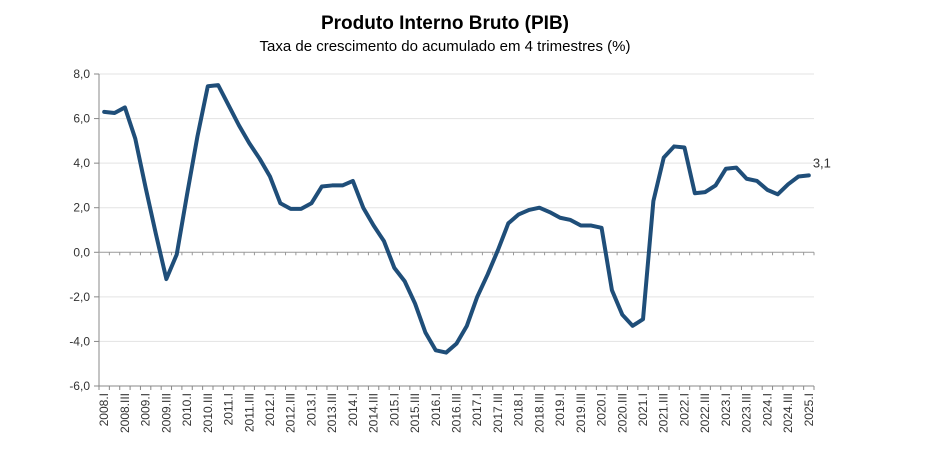 This screenshot has height=472, width=945. Describe the element at coordinates (81, 252) in the screenshot. I see `y-tick-label: 0,0` at that location.